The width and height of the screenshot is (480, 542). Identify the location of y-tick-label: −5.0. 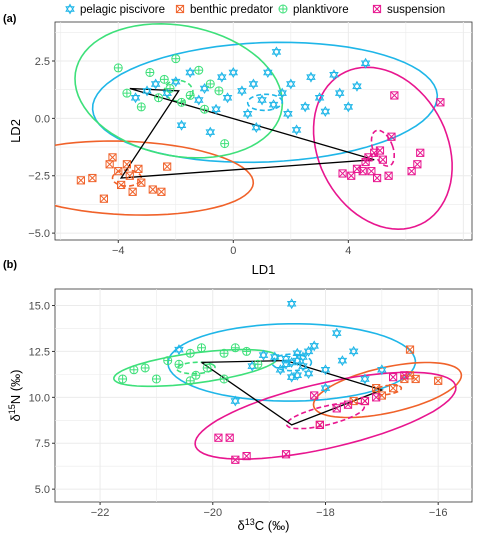
(39, 234).